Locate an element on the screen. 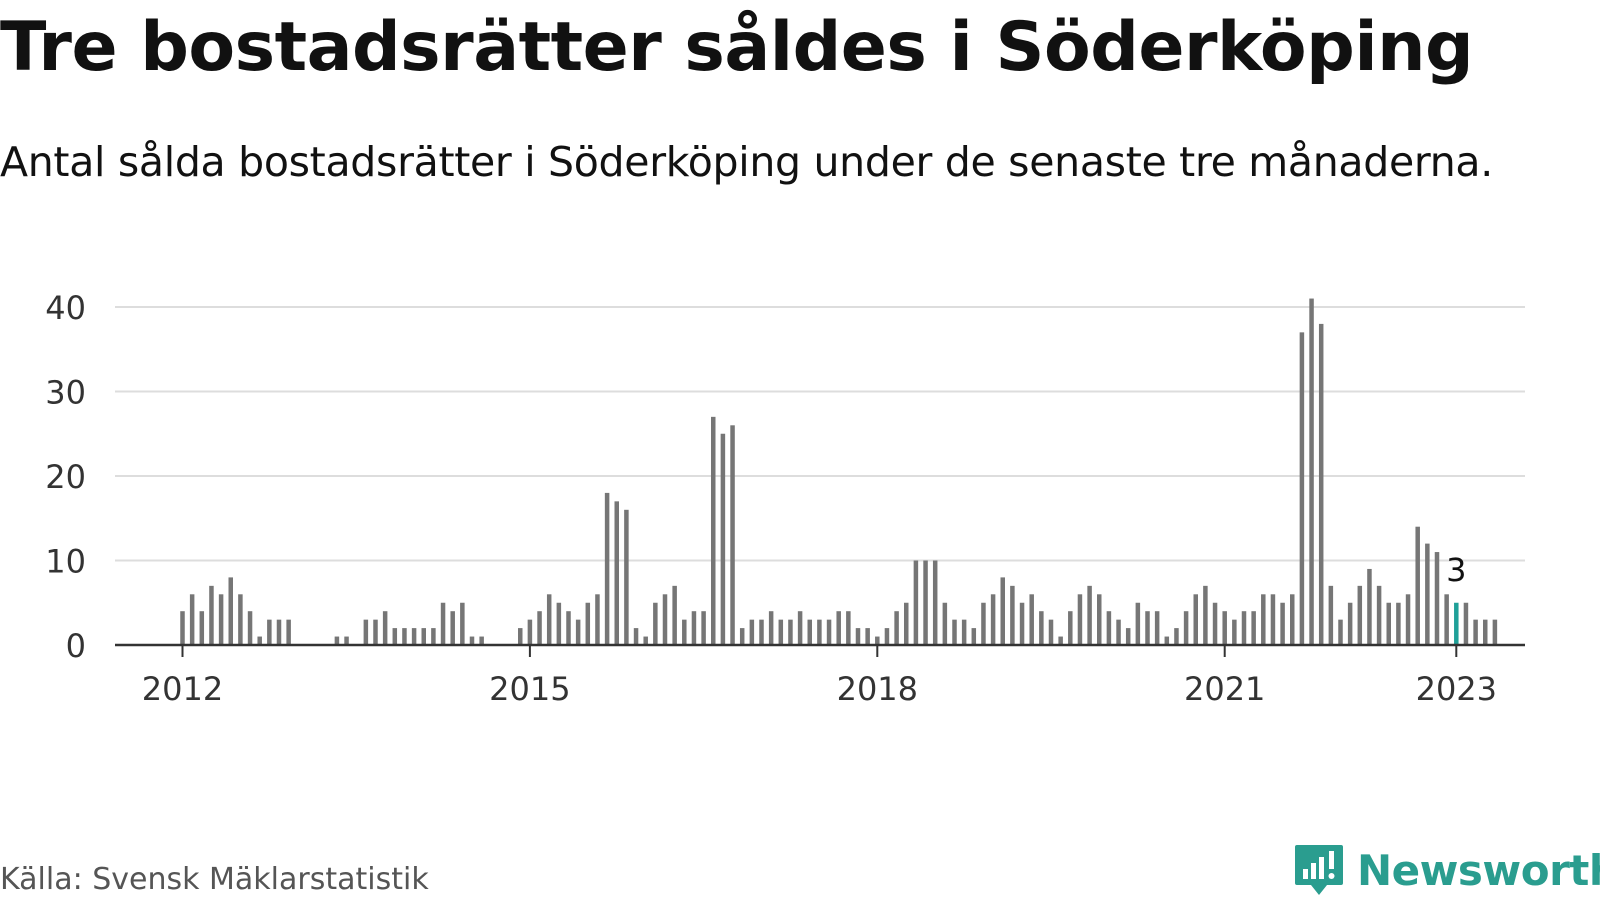  y-tick-label: 40 is located at coordinates (65, 308).